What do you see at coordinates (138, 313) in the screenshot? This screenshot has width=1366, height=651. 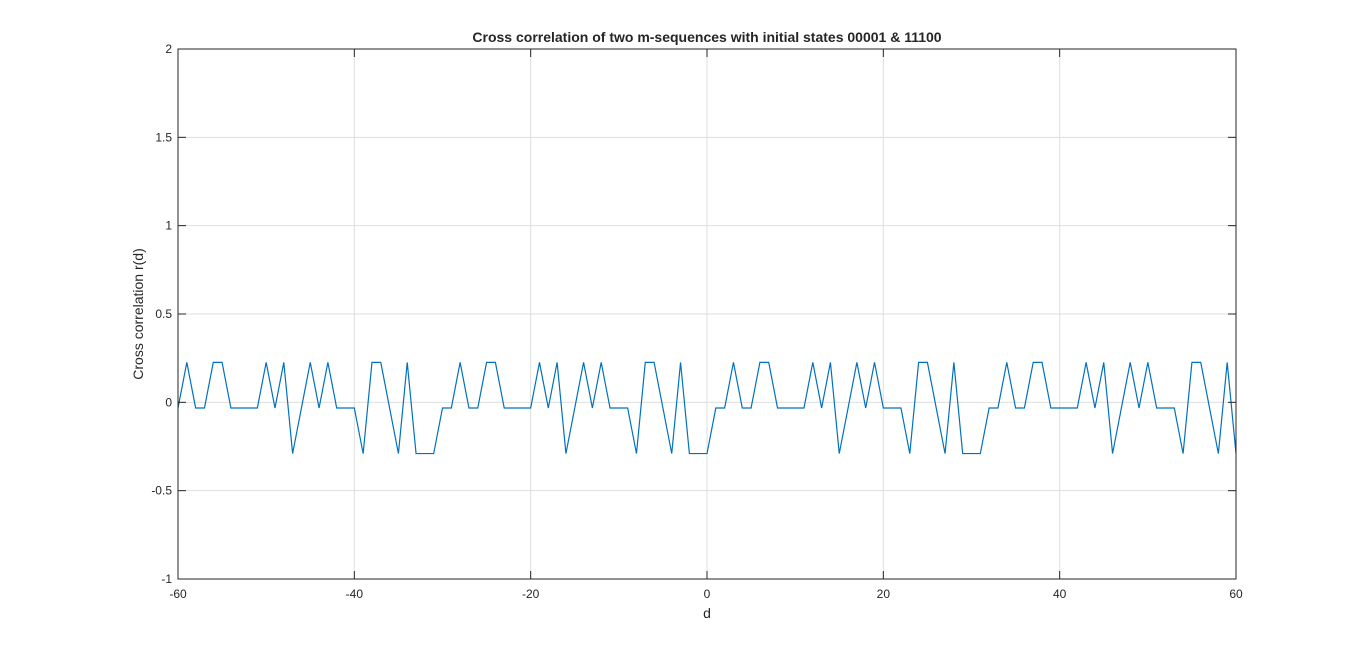 I see `y-axis-label: Cross correlation r(d)` at bounding box center [138, 313].